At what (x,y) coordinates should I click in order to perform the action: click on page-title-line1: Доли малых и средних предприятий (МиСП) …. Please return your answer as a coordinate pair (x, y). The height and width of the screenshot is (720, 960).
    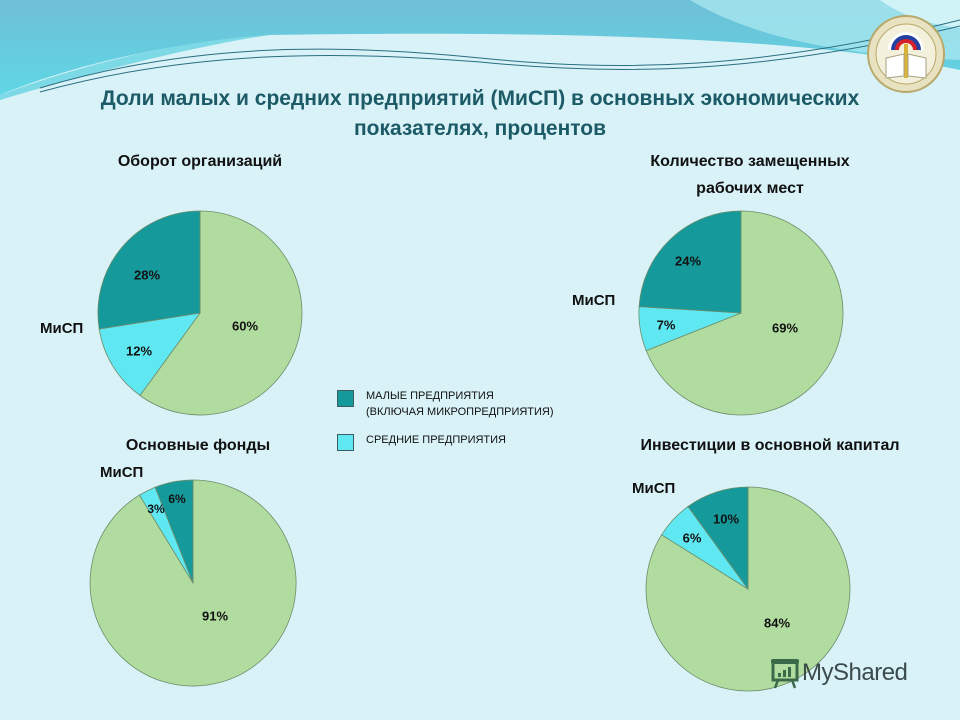
    Looking at the image, I should click on (480, 98).